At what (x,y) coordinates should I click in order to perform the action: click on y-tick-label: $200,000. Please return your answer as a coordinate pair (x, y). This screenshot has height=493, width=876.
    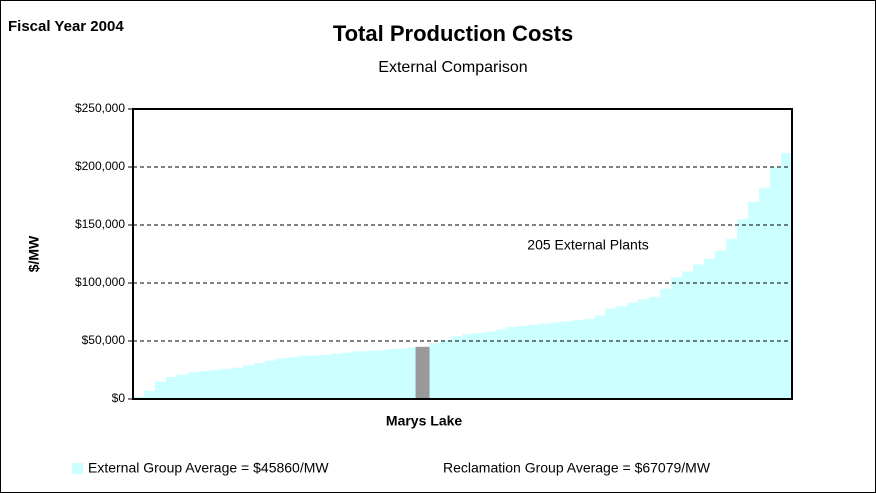
    Looking at the image, I should click on (100, 166).